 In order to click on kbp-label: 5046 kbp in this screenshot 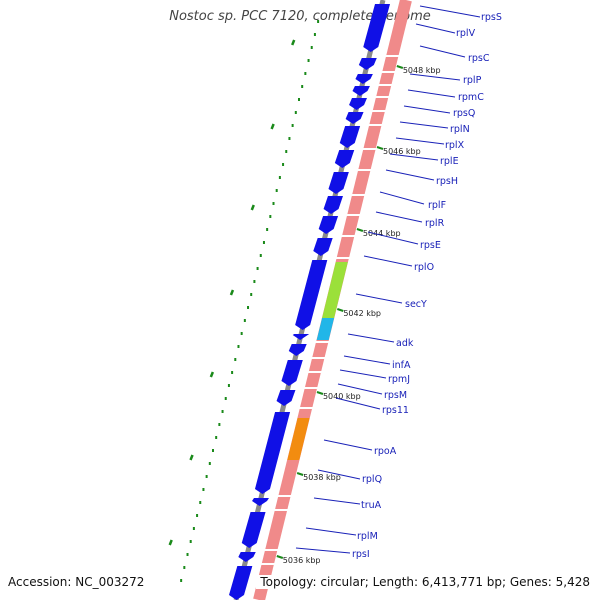, I will do `click(402, 151)`.